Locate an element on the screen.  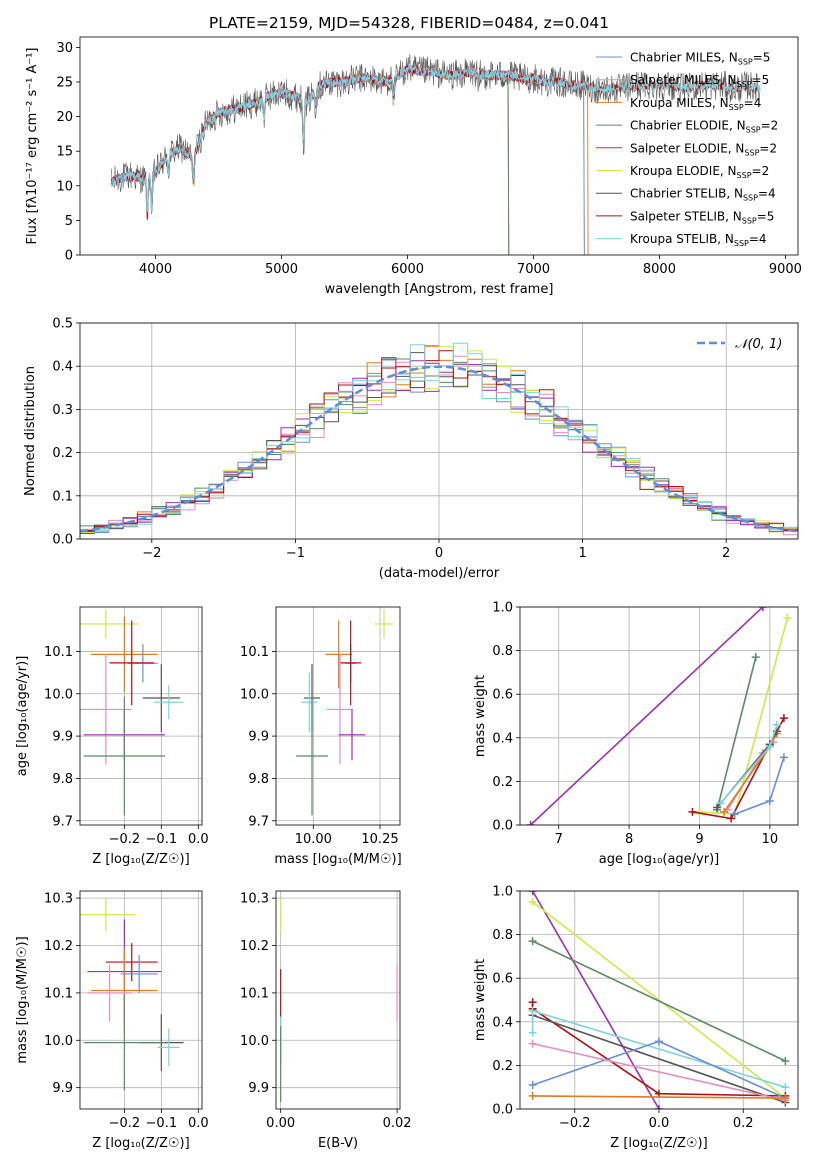
y-tick-label: 10.0 is located at coordinates (254, 1041).